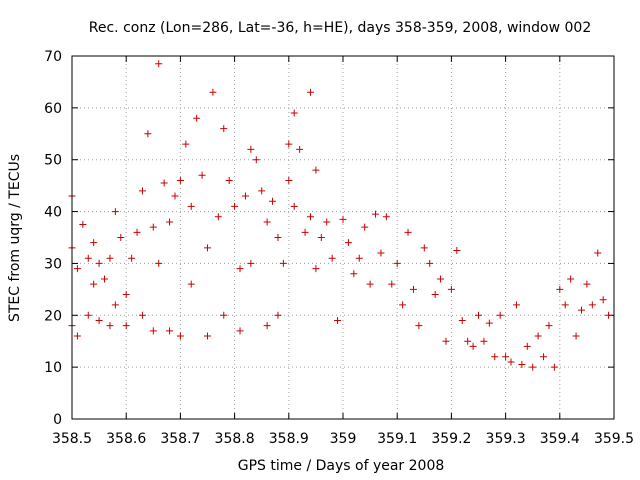 The height and width of the screenshot is (480, 640). I want to click on x-tick-label: 358.6, so click(126, 439).